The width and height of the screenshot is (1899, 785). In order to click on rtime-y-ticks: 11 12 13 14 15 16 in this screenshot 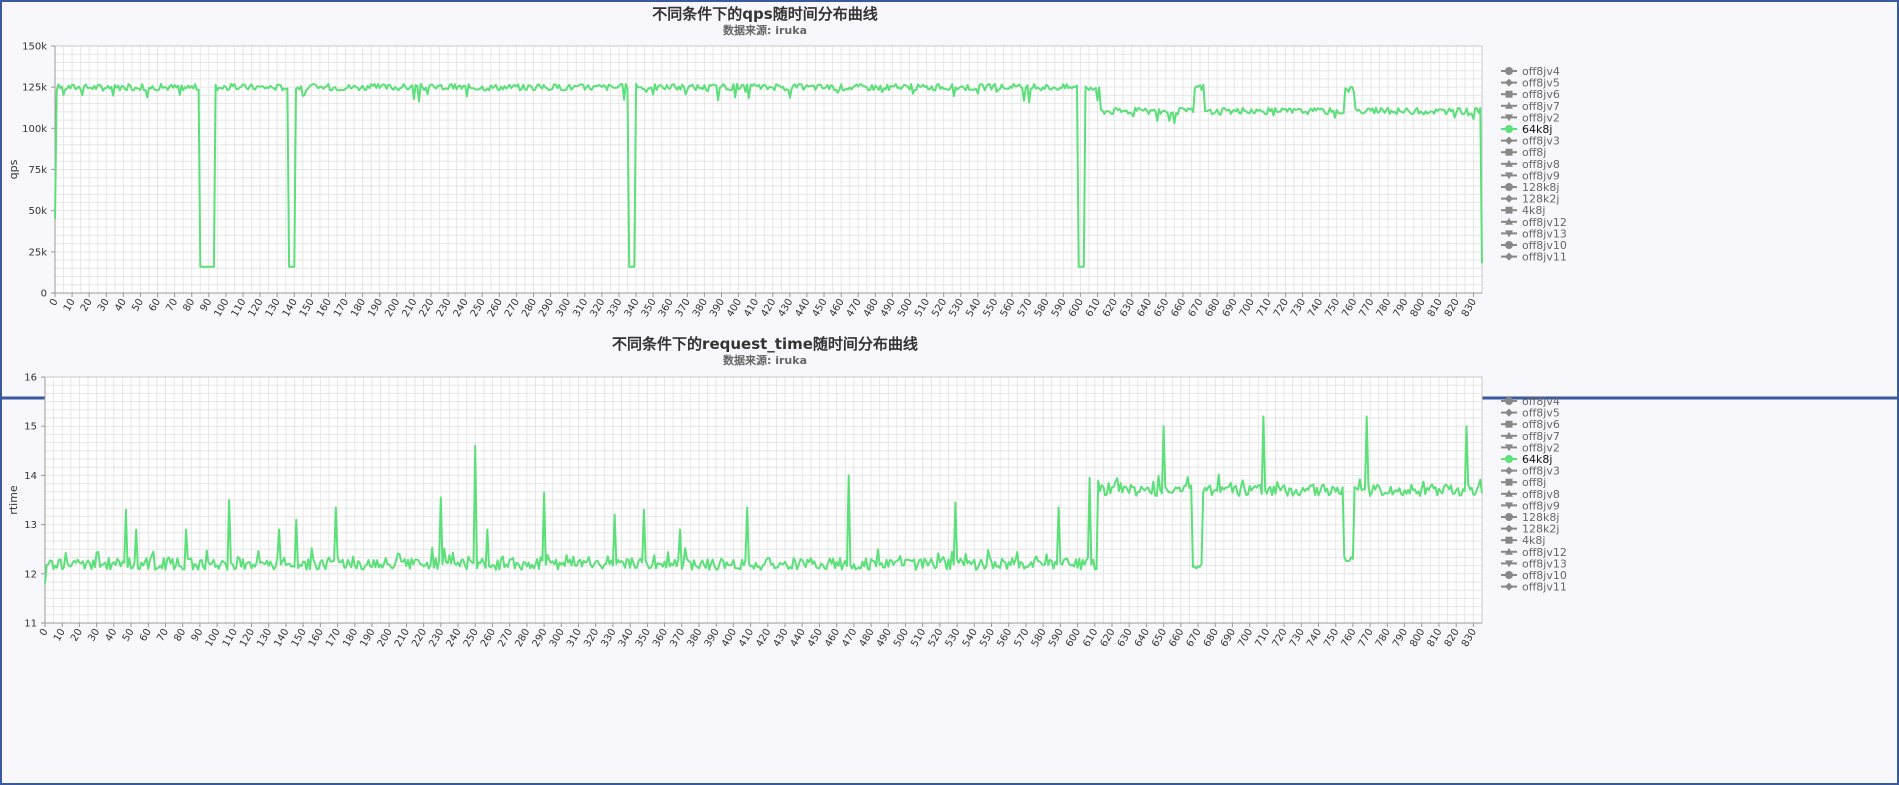, I will do `click(34, 501)`.